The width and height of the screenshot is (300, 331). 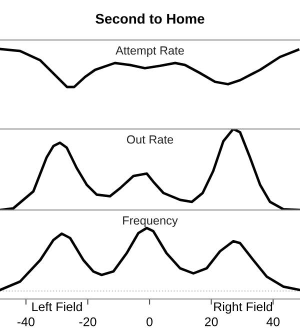 What do you see at coordinates (149, 321) in the screenshot?
I see `x-tick-label: 0` at bounding box center [149, 321].